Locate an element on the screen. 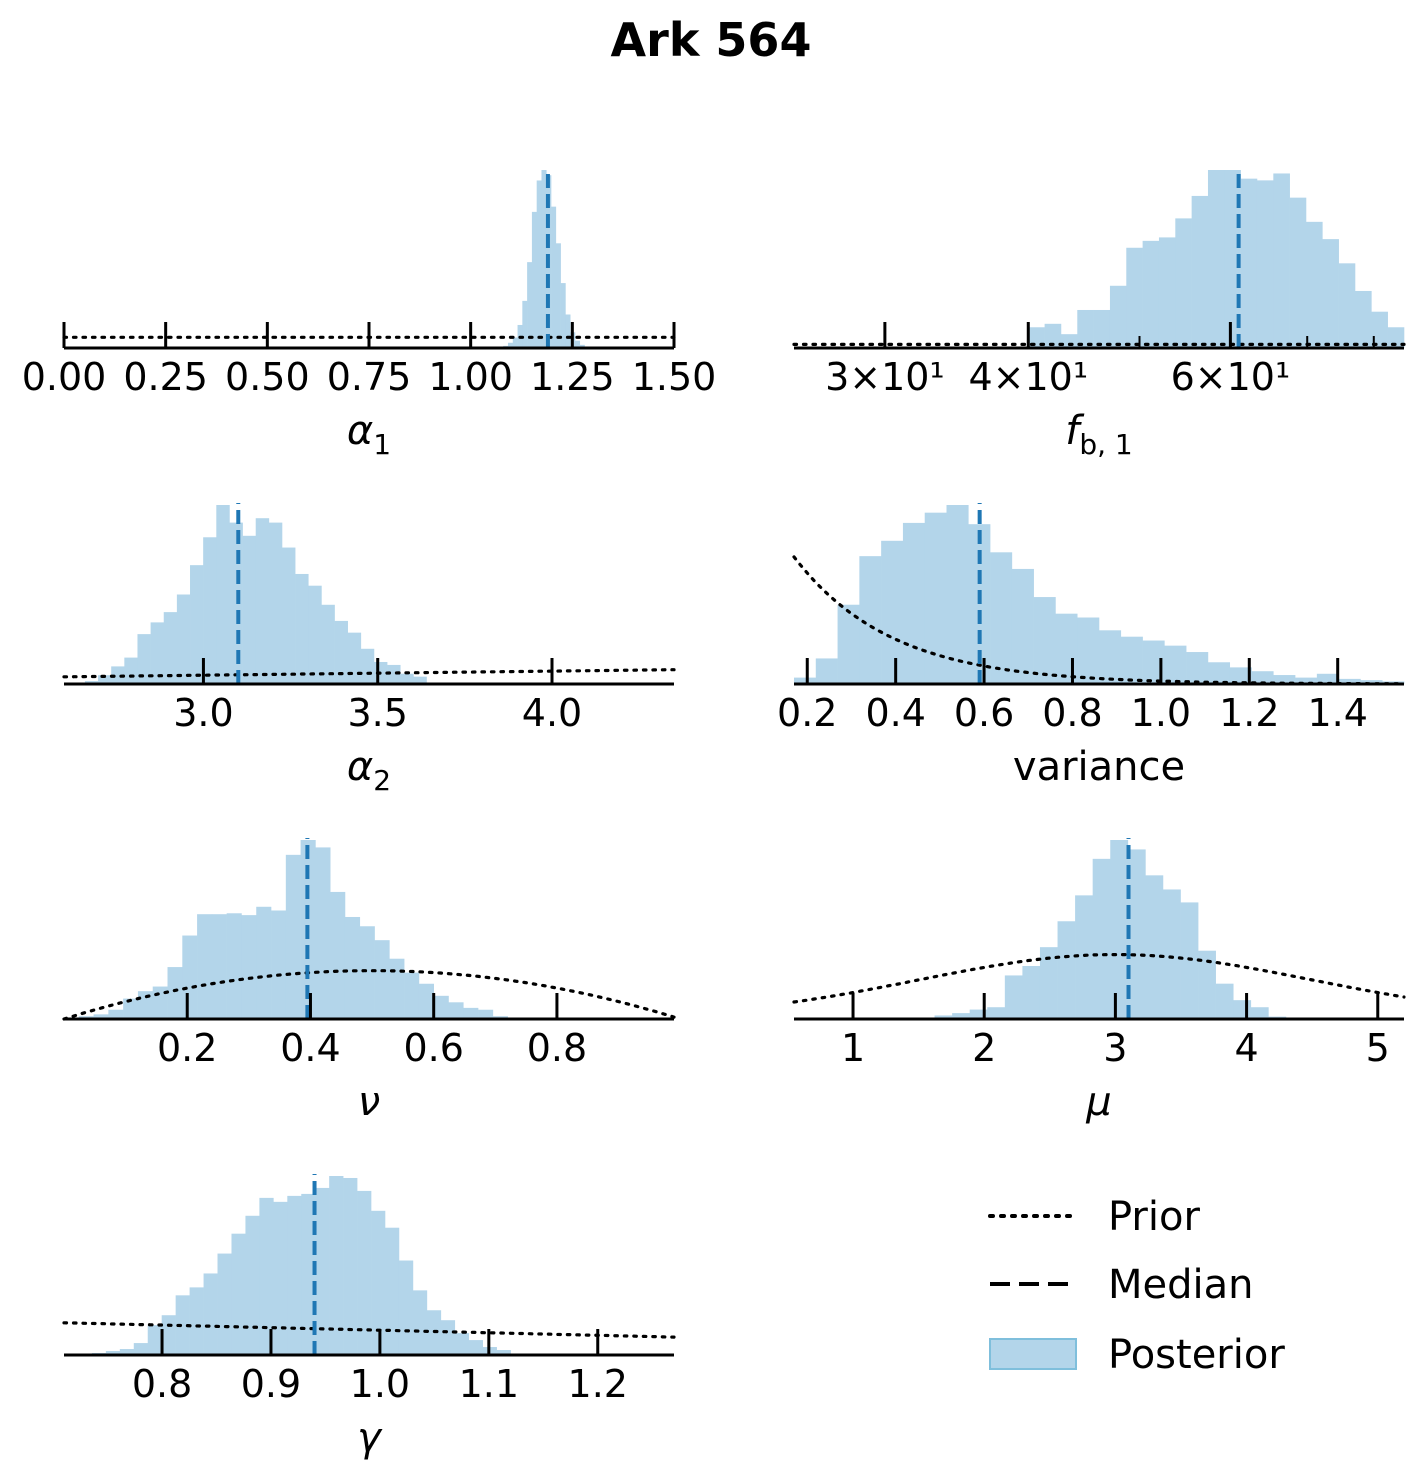 The height and width of the screenshot is (1476, 1422). panel-alpha2: 3.0 3.5 4.0 α2 is located at coordinates (369, 650).